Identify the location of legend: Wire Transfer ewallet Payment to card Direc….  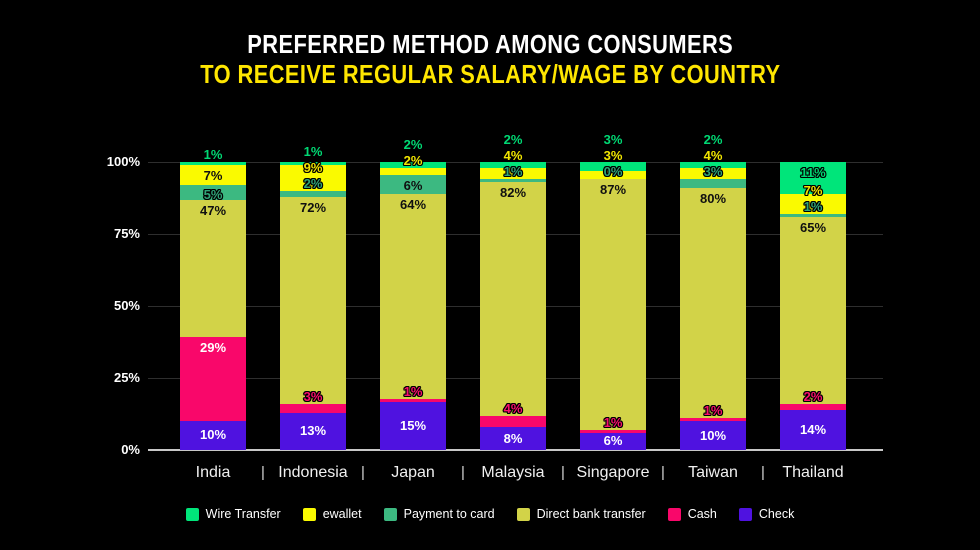
(490, 514).